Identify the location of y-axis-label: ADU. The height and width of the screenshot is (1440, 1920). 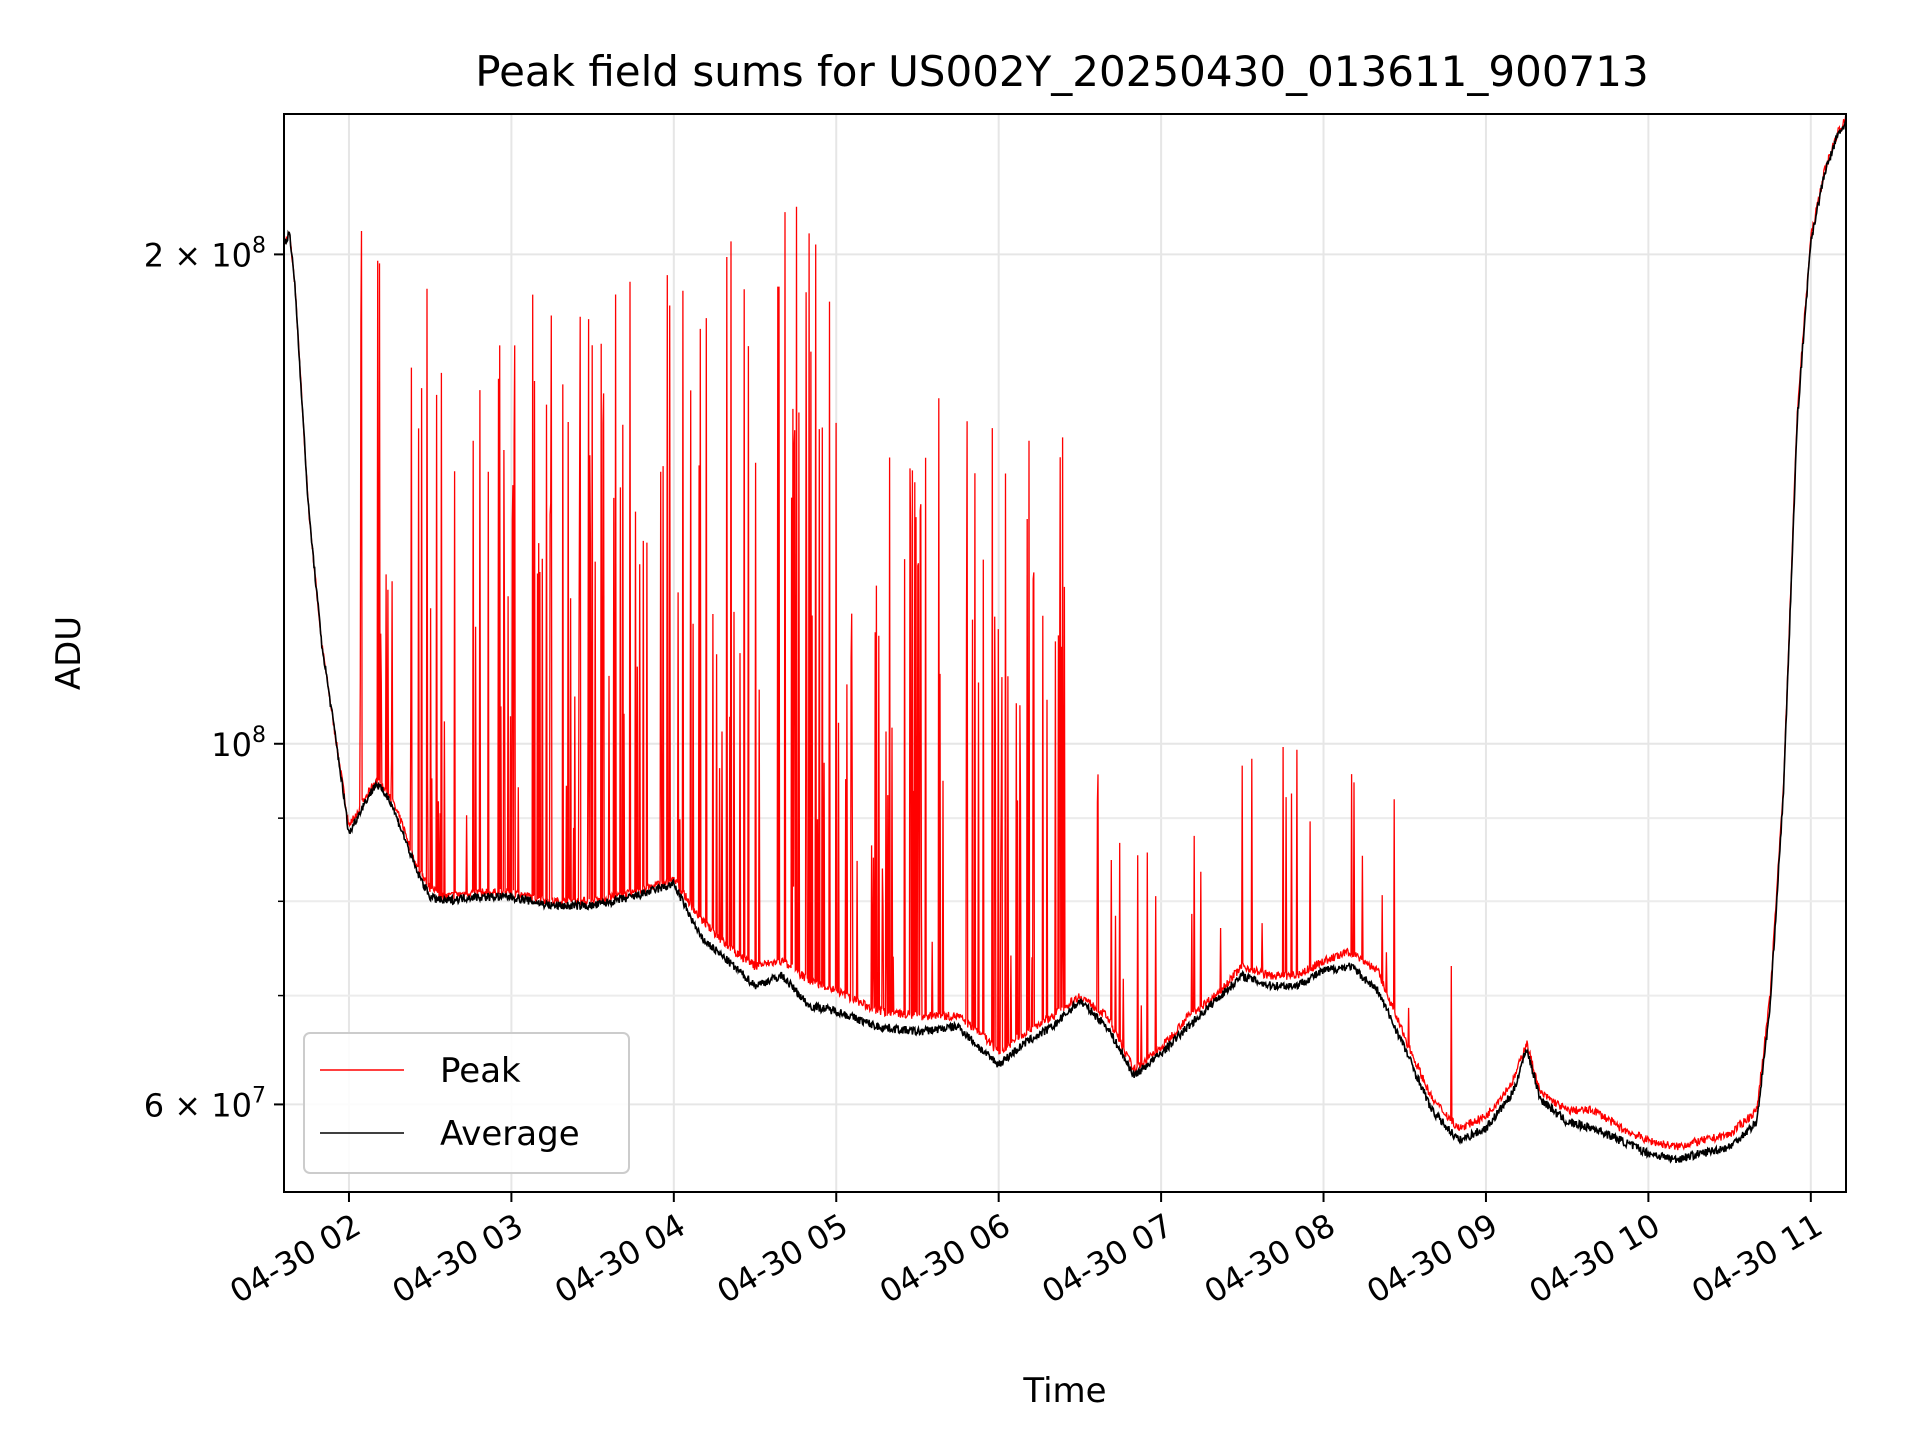
(69, 653).